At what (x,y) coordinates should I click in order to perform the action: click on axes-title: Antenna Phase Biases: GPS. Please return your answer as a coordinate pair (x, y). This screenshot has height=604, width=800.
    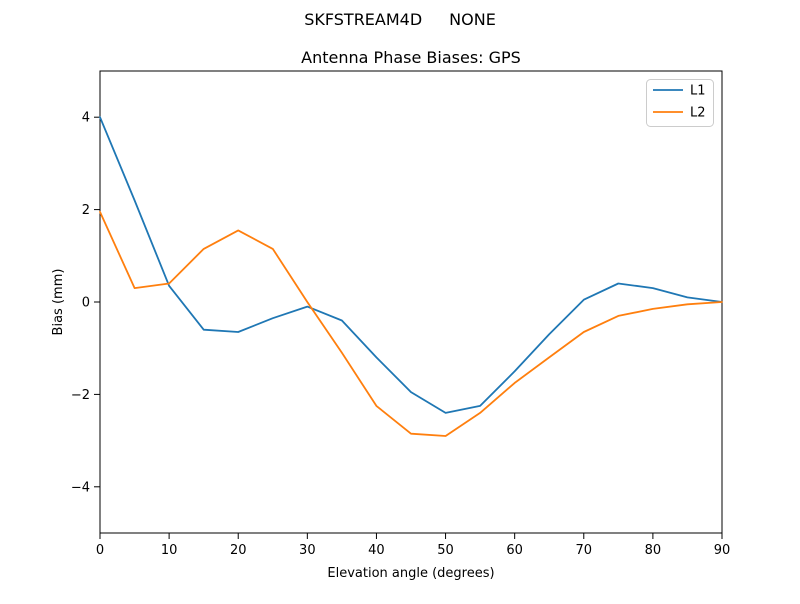
    Looking at the image, I should click on (411, 57).